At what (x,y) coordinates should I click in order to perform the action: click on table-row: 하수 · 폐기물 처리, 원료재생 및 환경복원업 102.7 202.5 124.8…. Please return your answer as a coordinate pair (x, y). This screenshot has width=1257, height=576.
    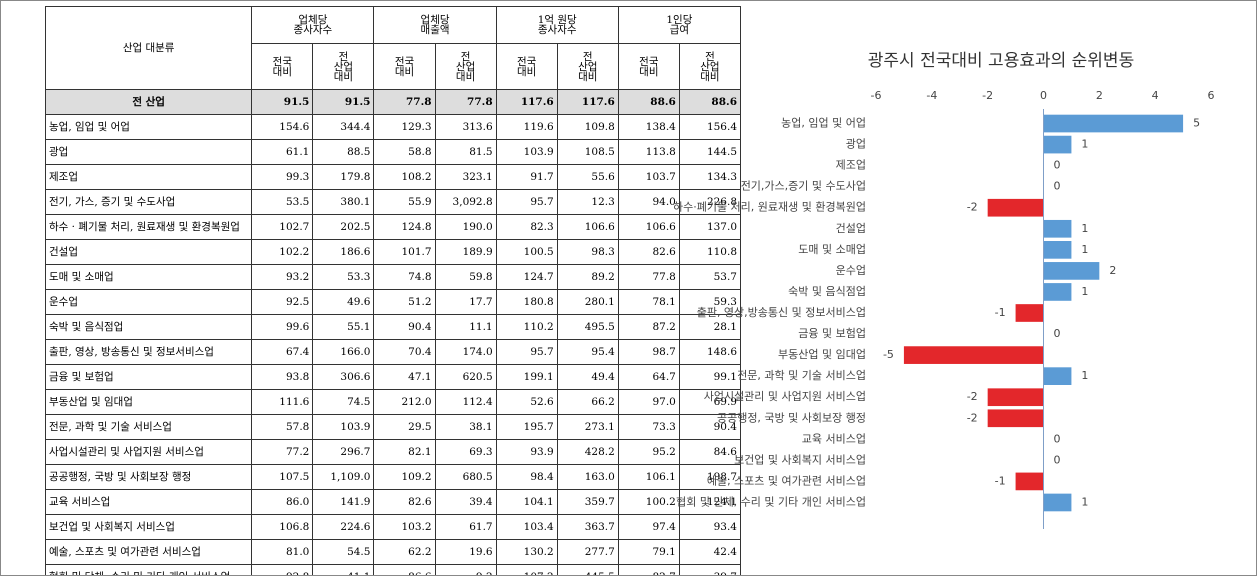
    Looking at the image, I should click on (393, 227).